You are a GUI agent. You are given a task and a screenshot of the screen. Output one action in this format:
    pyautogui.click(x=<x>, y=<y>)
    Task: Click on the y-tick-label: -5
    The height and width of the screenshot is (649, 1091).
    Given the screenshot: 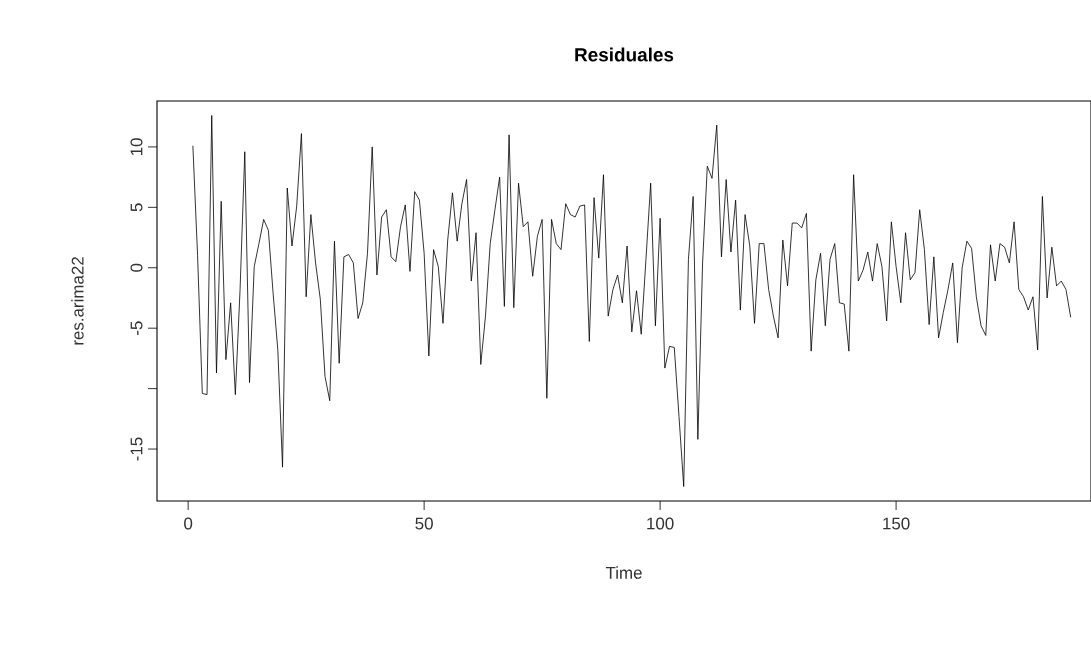 What is the action you would take?
    pyautogui.click(x=136, y=328)
    